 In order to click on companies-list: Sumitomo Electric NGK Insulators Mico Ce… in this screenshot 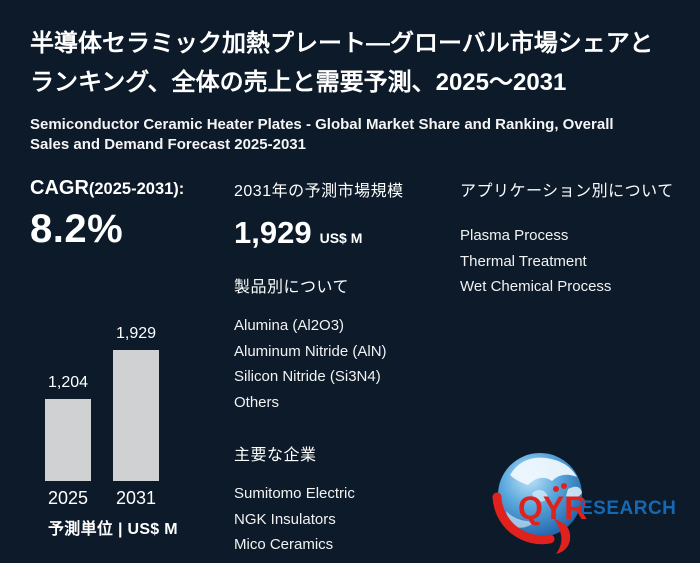, I will do `click(341, 519)`.